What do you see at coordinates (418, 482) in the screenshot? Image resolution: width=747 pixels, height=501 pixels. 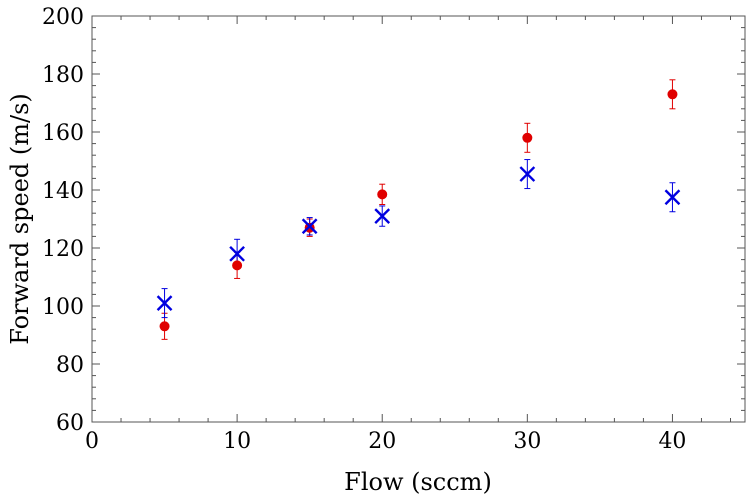 I see `x-axis-title: Flow (sccm)` at bounding box center [418, 482].